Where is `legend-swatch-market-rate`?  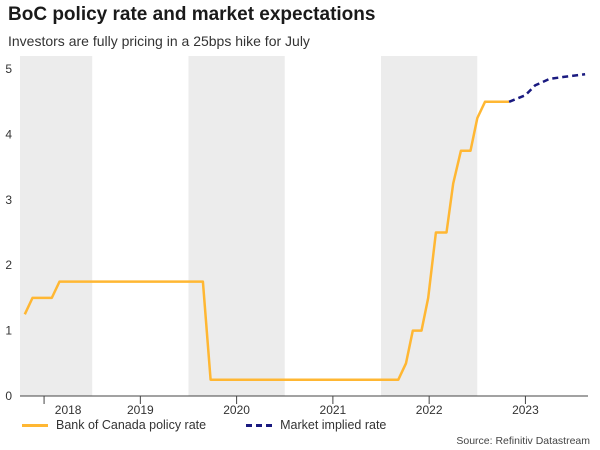
legend-swatch-market-rate is located at coordinates (259, 425).